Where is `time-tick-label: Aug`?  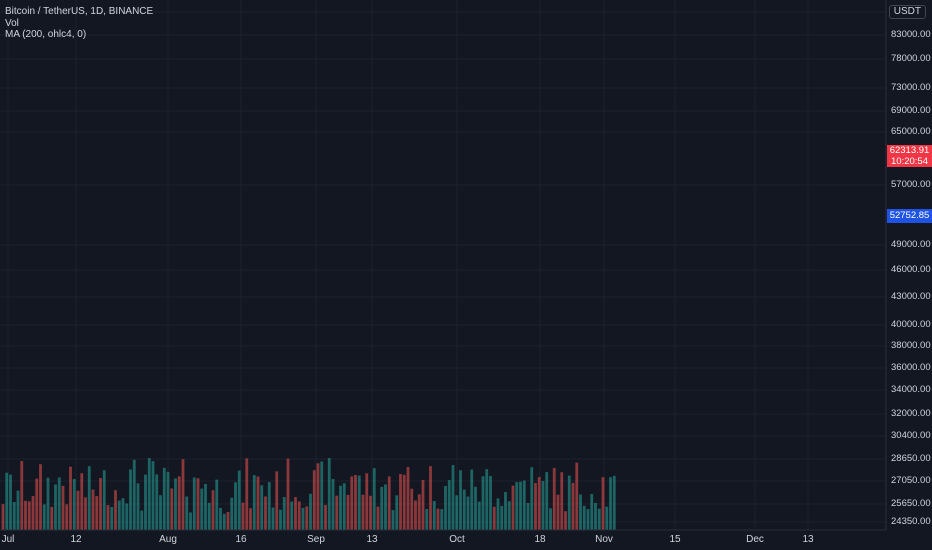
time-tick-label: Aug is located at coordinates (168, 539).